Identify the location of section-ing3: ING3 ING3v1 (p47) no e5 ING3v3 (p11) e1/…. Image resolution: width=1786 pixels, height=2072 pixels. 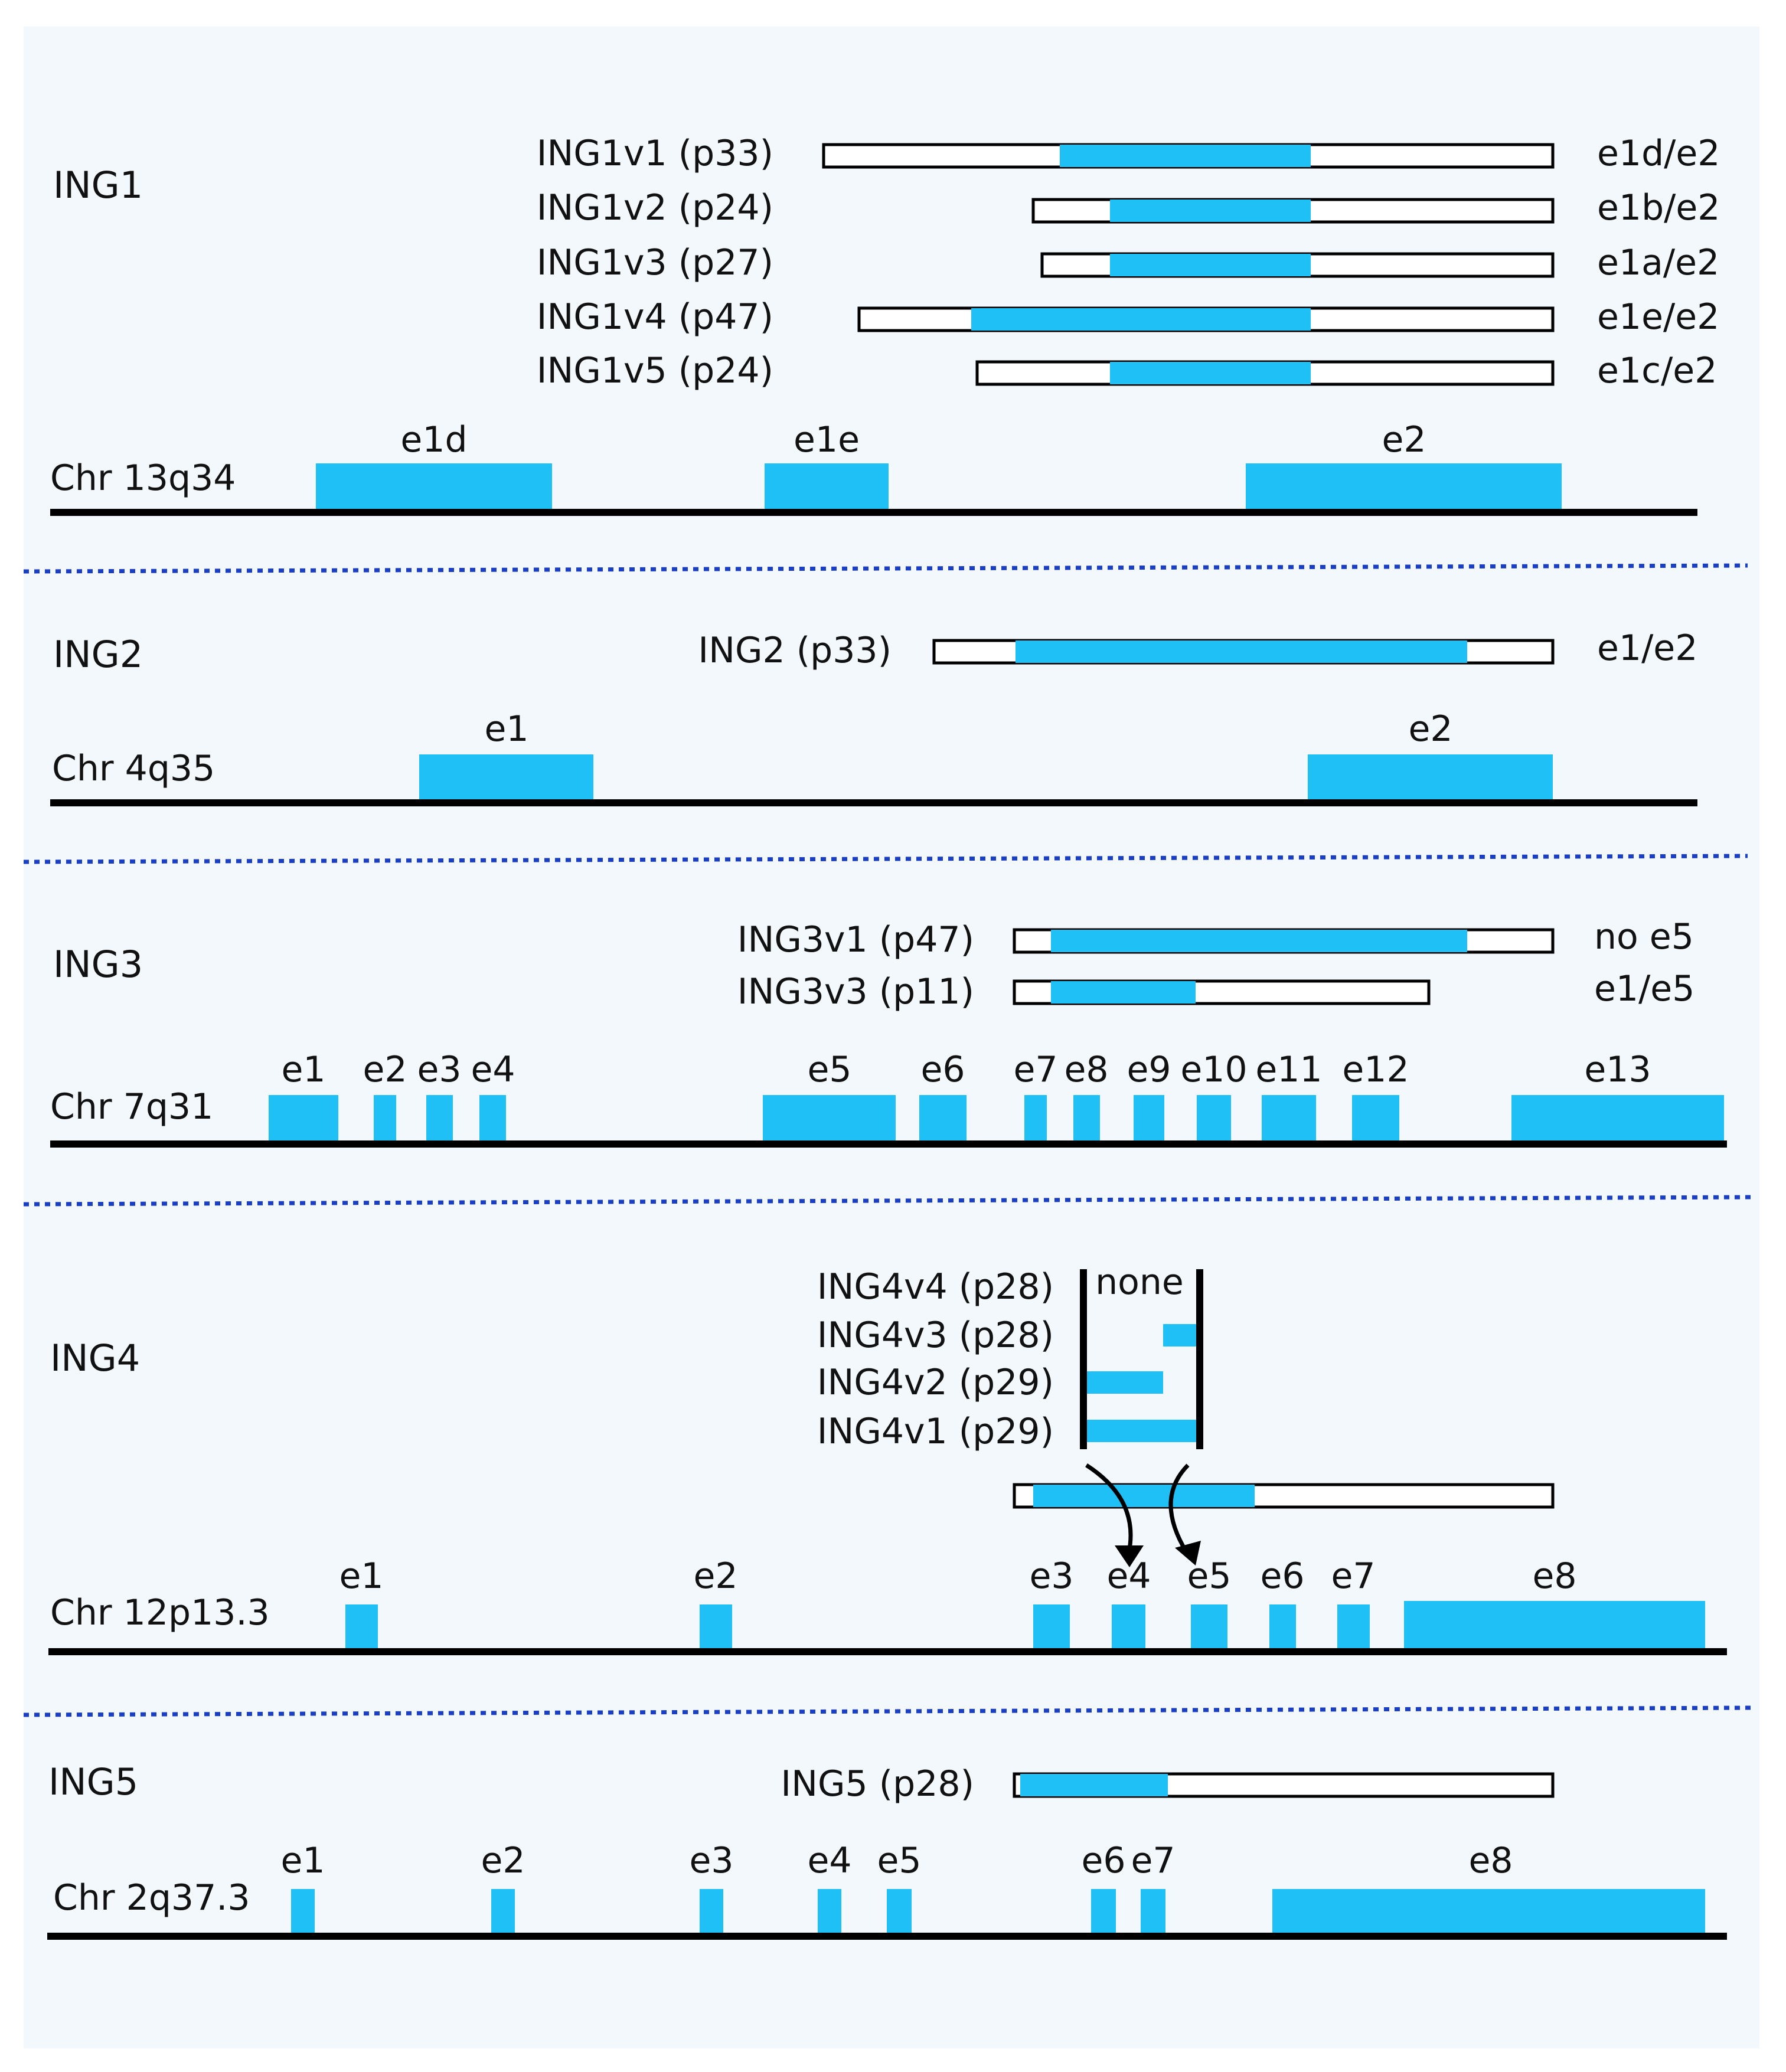
(888, 1032).